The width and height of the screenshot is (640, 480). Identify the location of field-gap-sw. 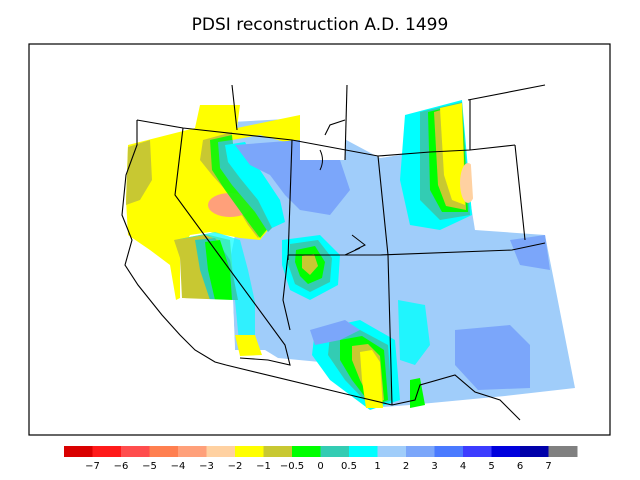
(207, 324).